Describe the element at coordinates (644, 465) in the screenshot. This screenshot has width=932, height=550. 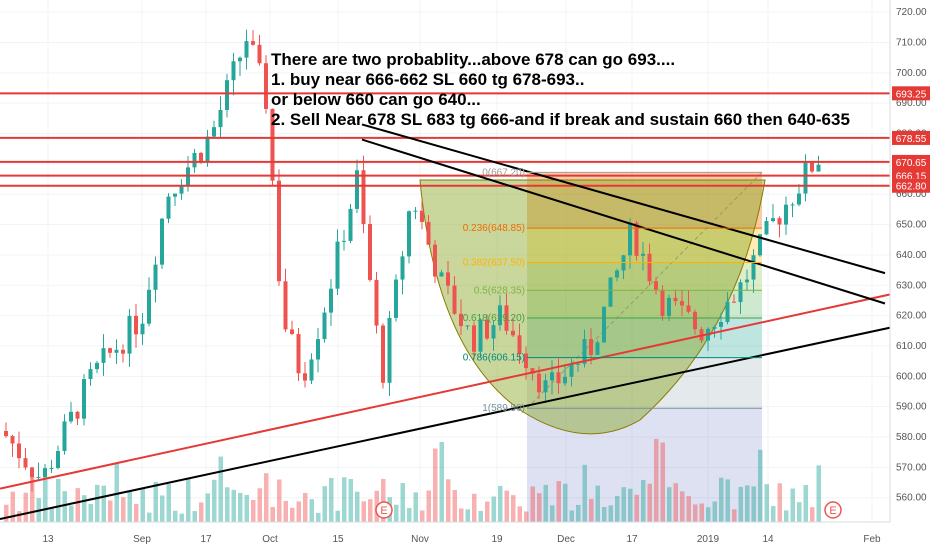
I see `volume-profile-area` at that location.